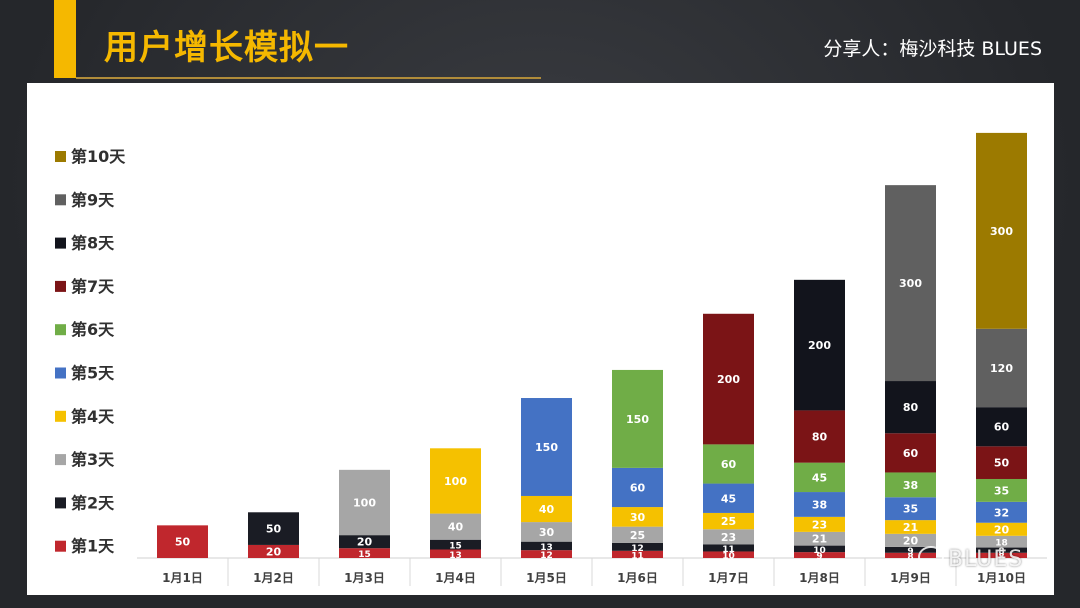 This screenshot has height=608, width=1080. I want to click on data-label: 32, so click(1001, 512).